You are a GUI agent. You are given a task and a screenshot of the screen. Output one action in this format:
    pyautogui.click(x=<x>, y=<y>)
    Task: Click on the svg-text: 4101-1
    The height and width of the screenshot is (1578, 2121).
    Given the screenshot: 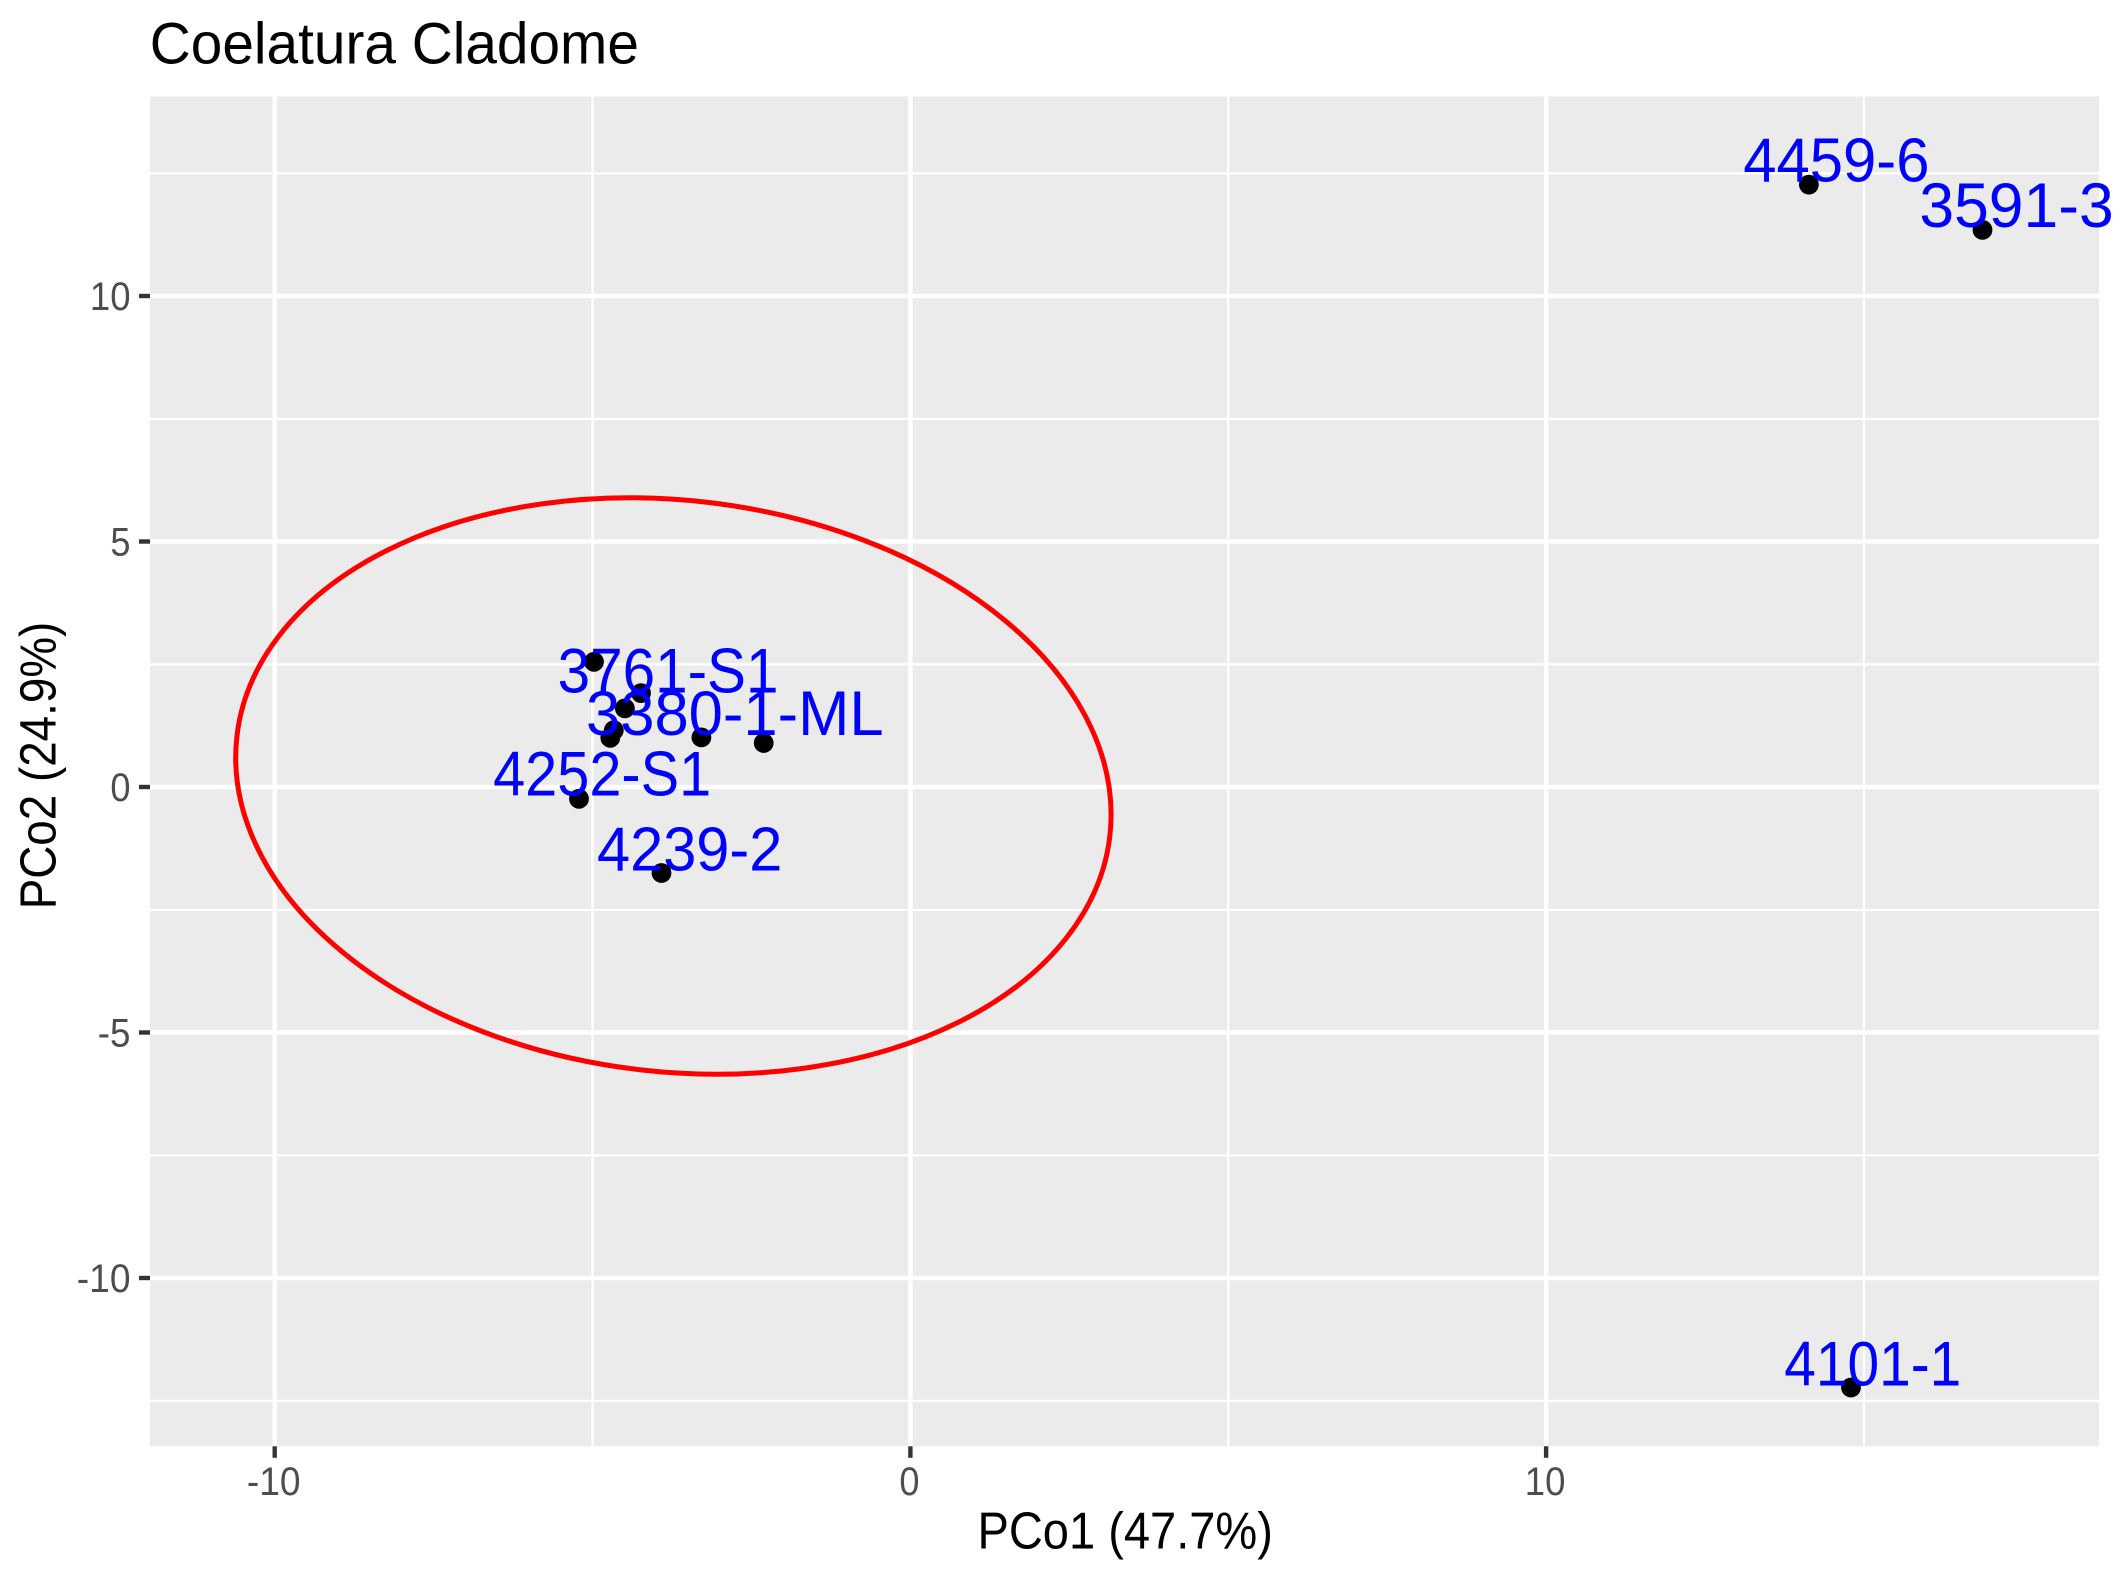 What is the action you would take?
    pyautogui.click(x=1872, y=1365)
    